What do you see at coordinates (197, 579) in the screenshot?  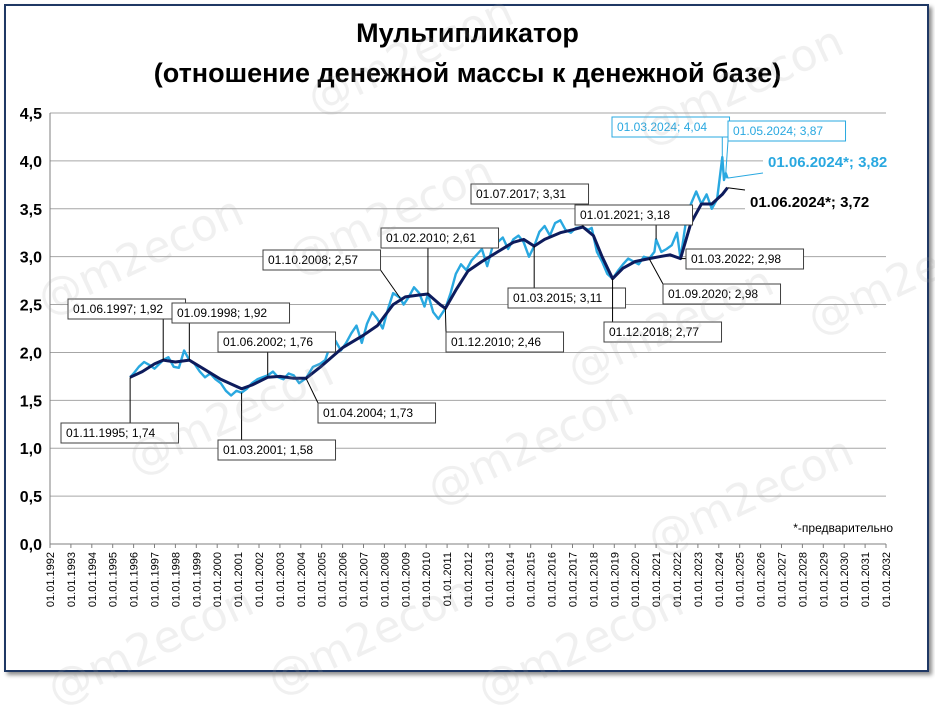 I see `x-tick-label: 01.01.1999` at bounding box center [197, 579].